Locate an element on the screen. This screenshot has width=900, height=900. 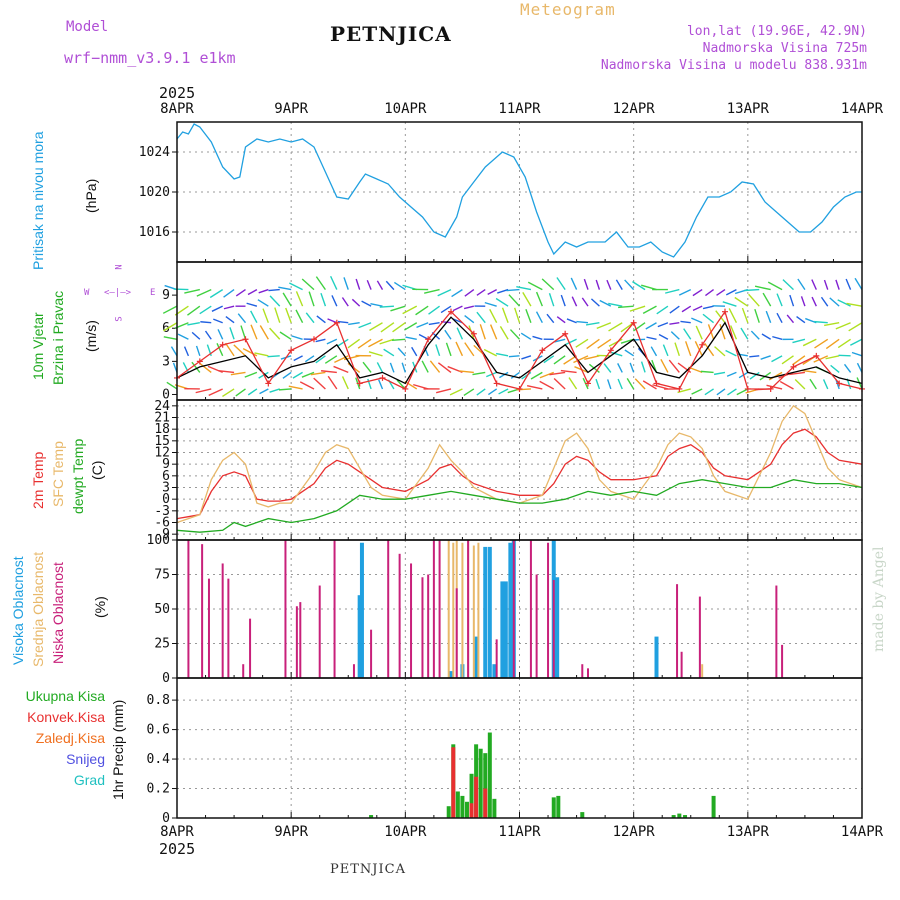
y-tick-label: 12 is located at coordinates (162, 453).